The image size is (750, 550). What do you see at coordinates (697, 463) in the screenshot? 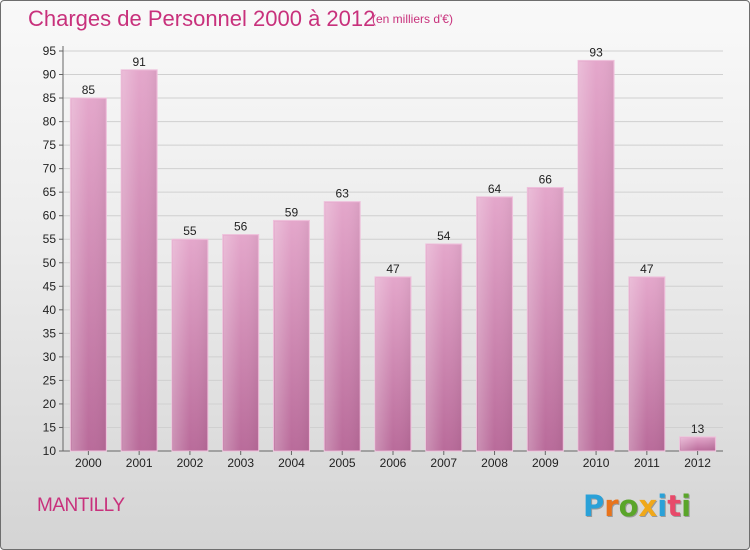
I see `x-tick-label: 2012` at bounding box center [697, 463].